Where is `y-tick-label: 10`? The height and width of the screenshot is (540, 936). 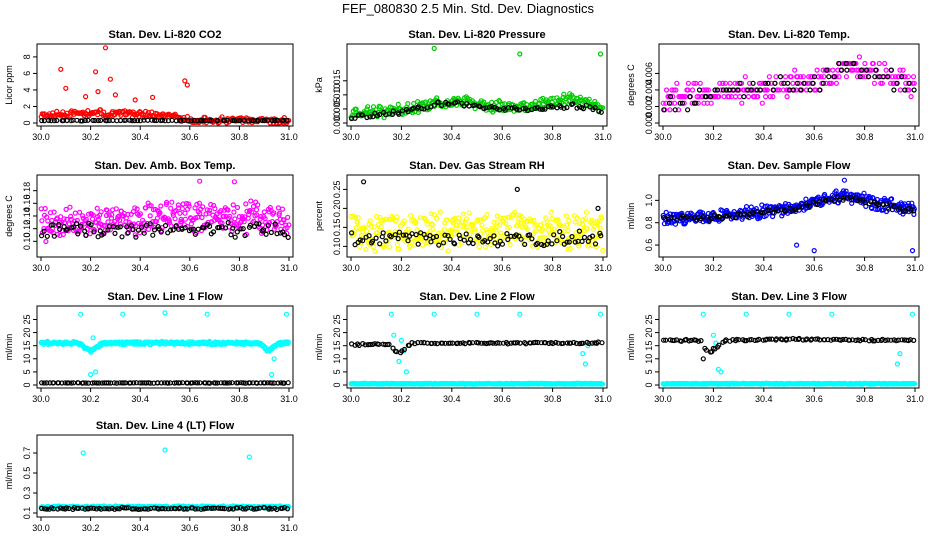
y-tick-label: 10 is located at coordinates (27, 359).